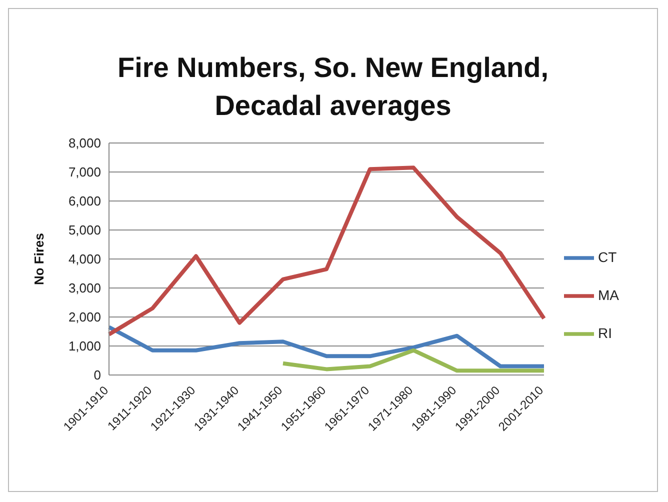 The image size is (668, 502). What do you see at coordinates (608, 295) in the screenshot?
I see `legend-label: MA` at bounding box center [608, 295].